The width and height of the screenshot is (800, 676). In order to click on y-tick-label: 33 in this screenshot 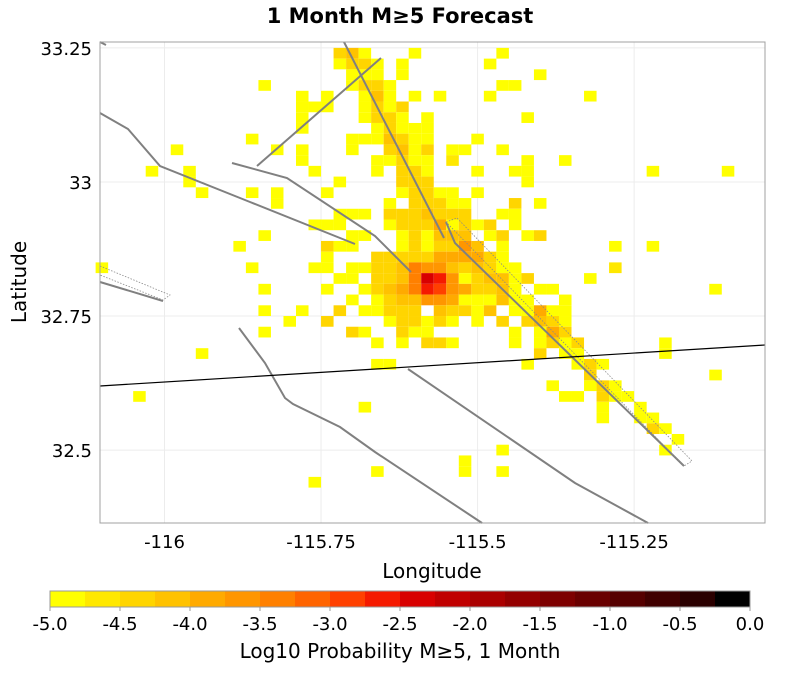, I will do `click(80, 183)`.